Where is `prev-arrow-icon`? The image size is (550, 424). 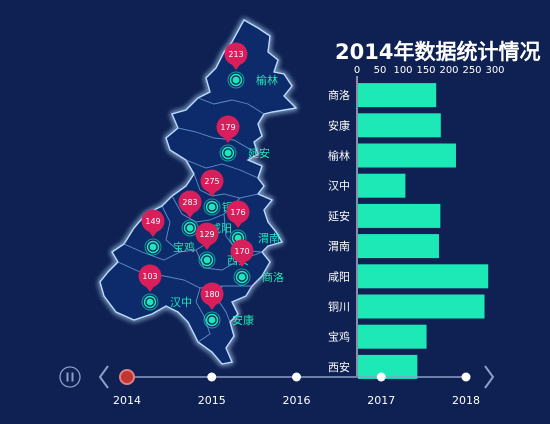
prev-arrow-icon is located at coordinates (103, 377).